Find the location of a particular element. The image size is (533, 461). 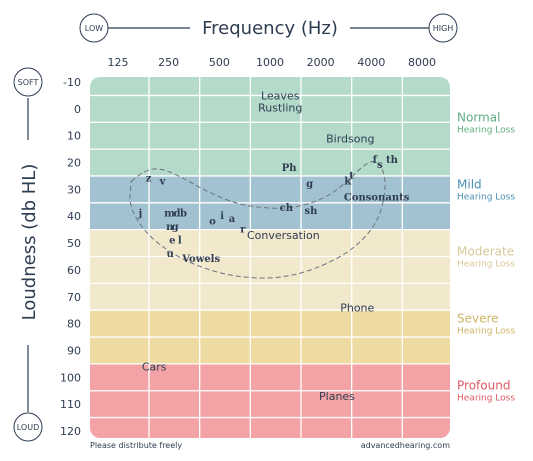

high-label: HIGH is located at coordinates (443, 28).